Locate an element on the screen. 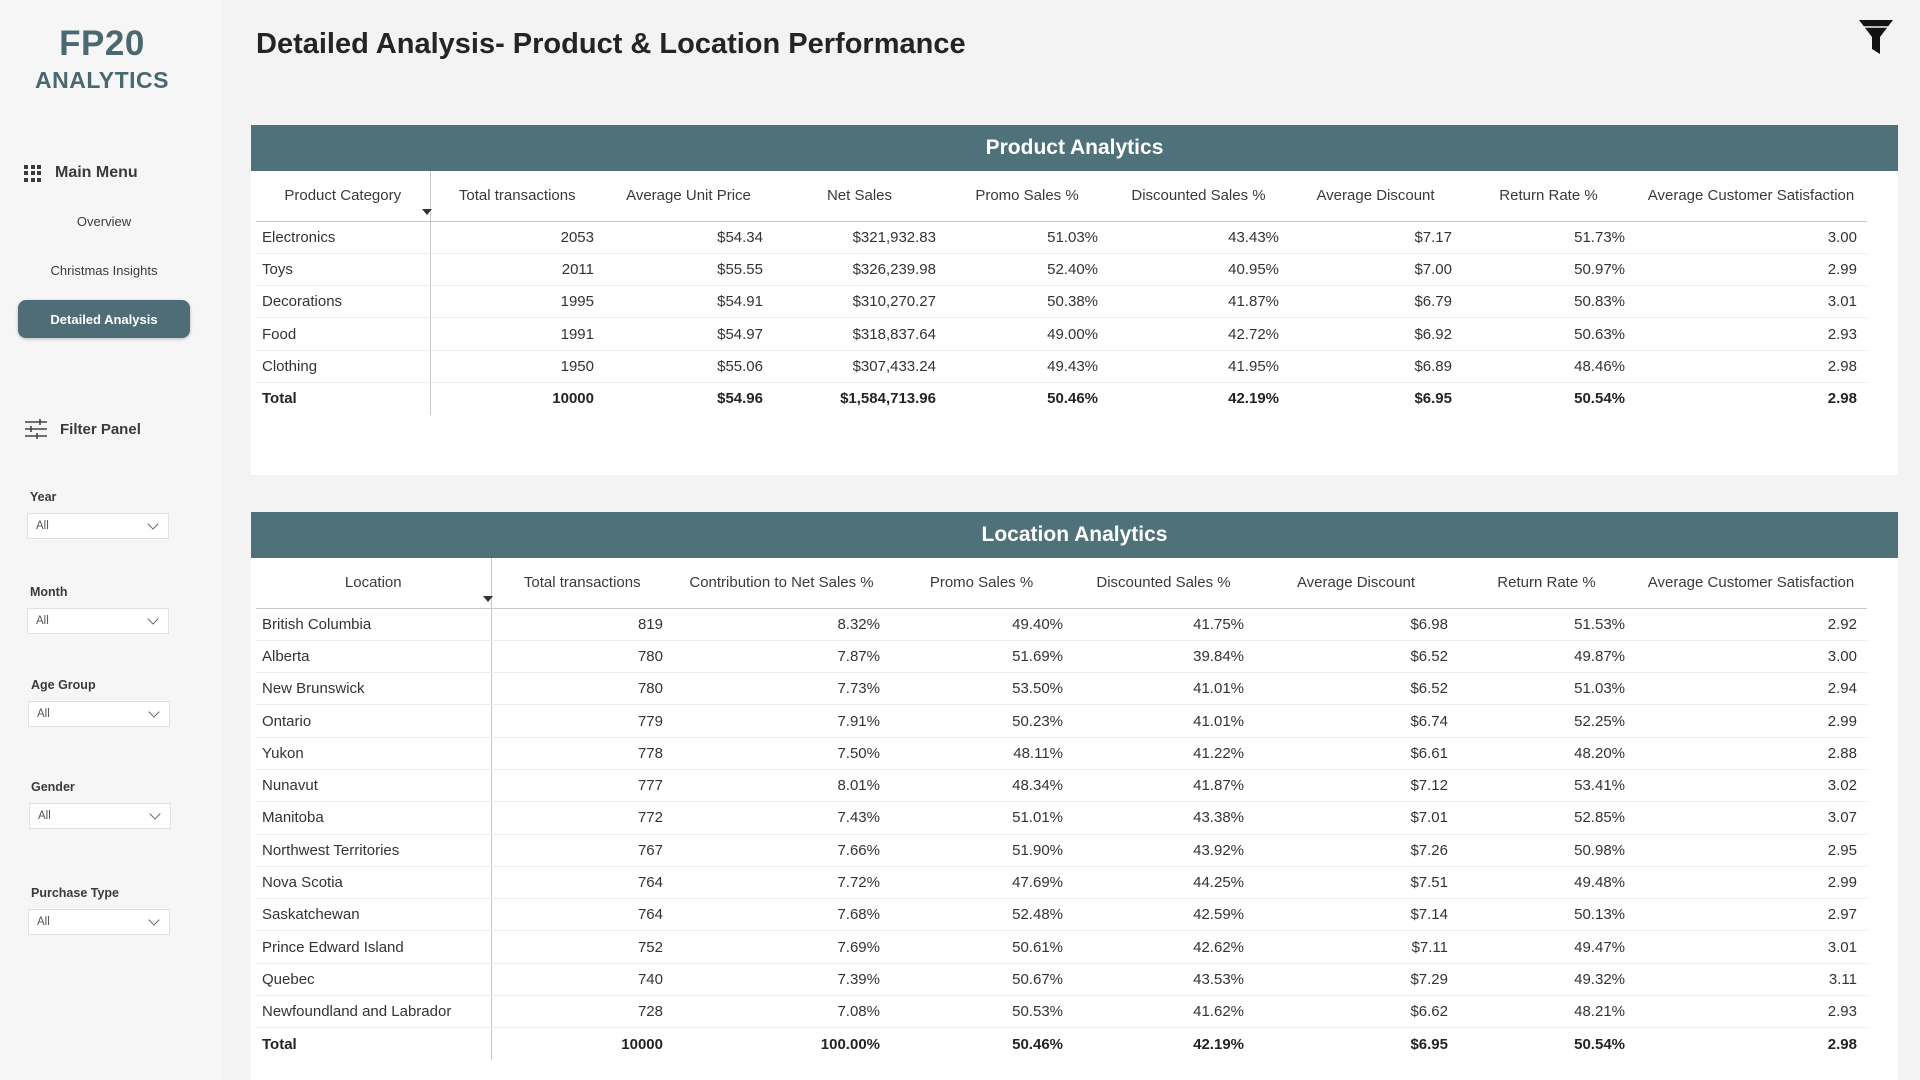 The height and width of the screenshot is (1080, 1920). month-dropdown: All is located at coordinates (98, 621).